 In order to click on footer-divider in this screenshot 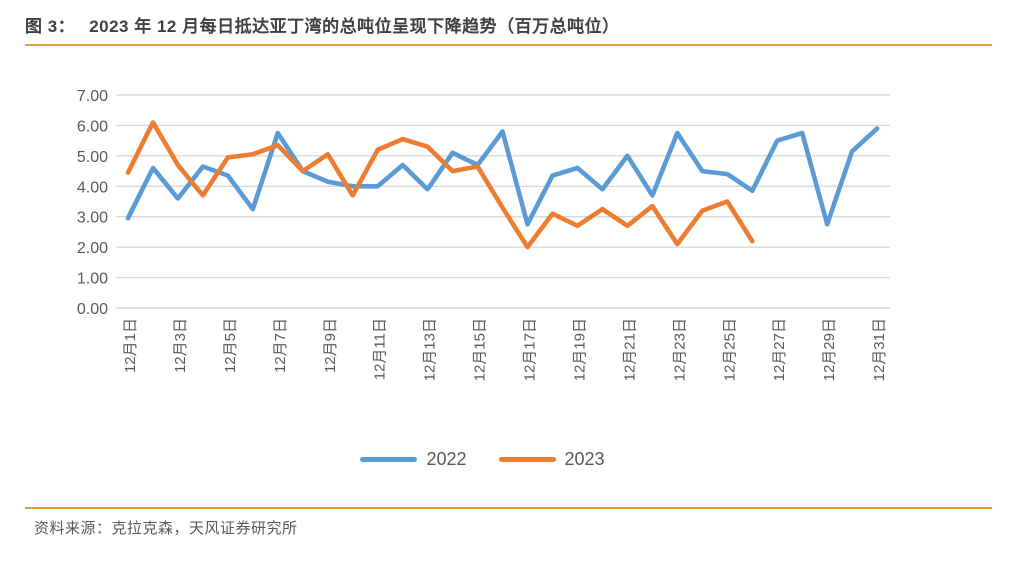, I will do `click(508, 508)`.